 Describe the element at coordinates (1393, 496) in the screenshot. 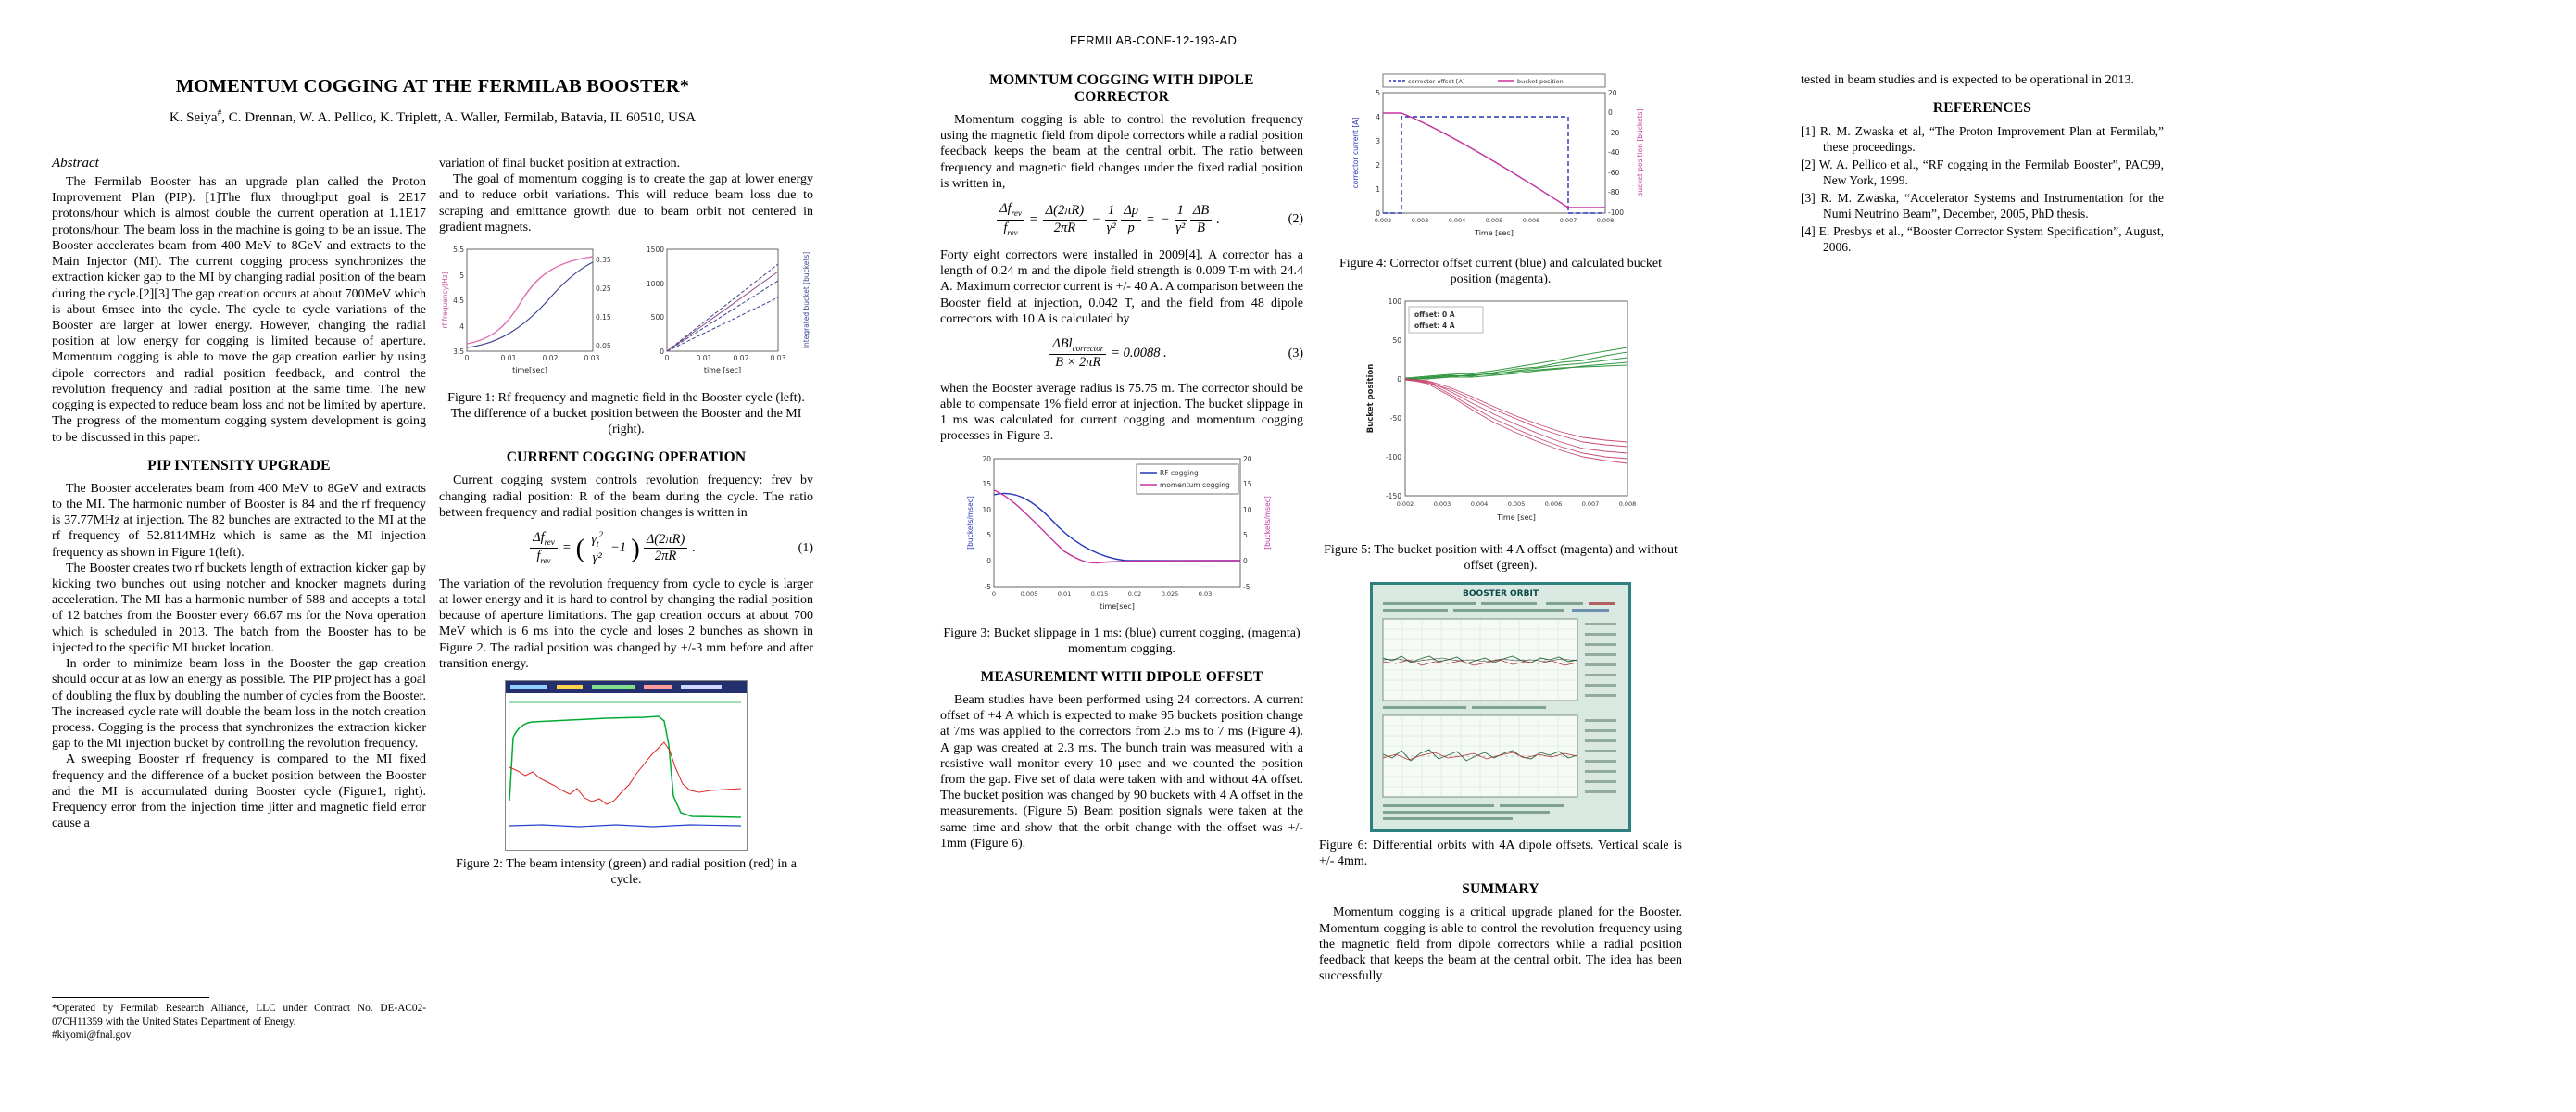

I see `svg-text: -150` at that location.